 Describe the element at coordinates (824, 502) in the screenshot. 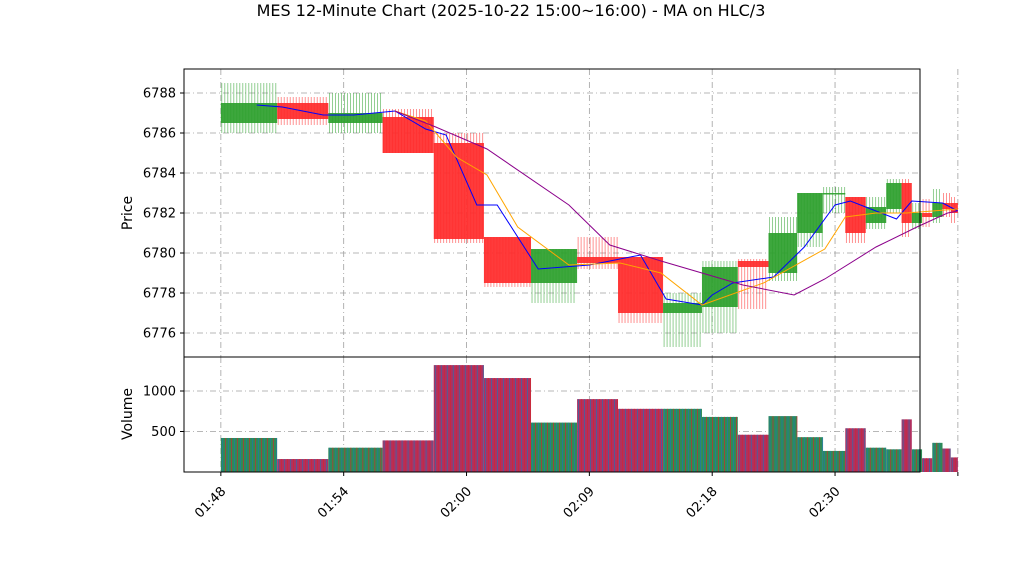

I see `x-tick-label: 02:30` at that location.